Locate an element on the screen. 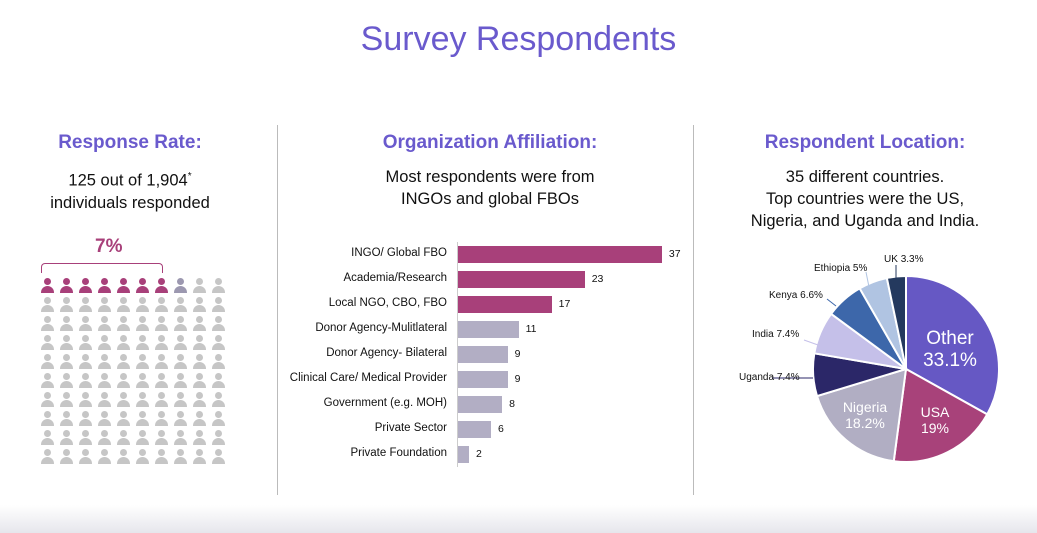 Image resolution: width=1037 pixels, height=533 pixels. footnote-mark: * is located at coordinates (189, 176).